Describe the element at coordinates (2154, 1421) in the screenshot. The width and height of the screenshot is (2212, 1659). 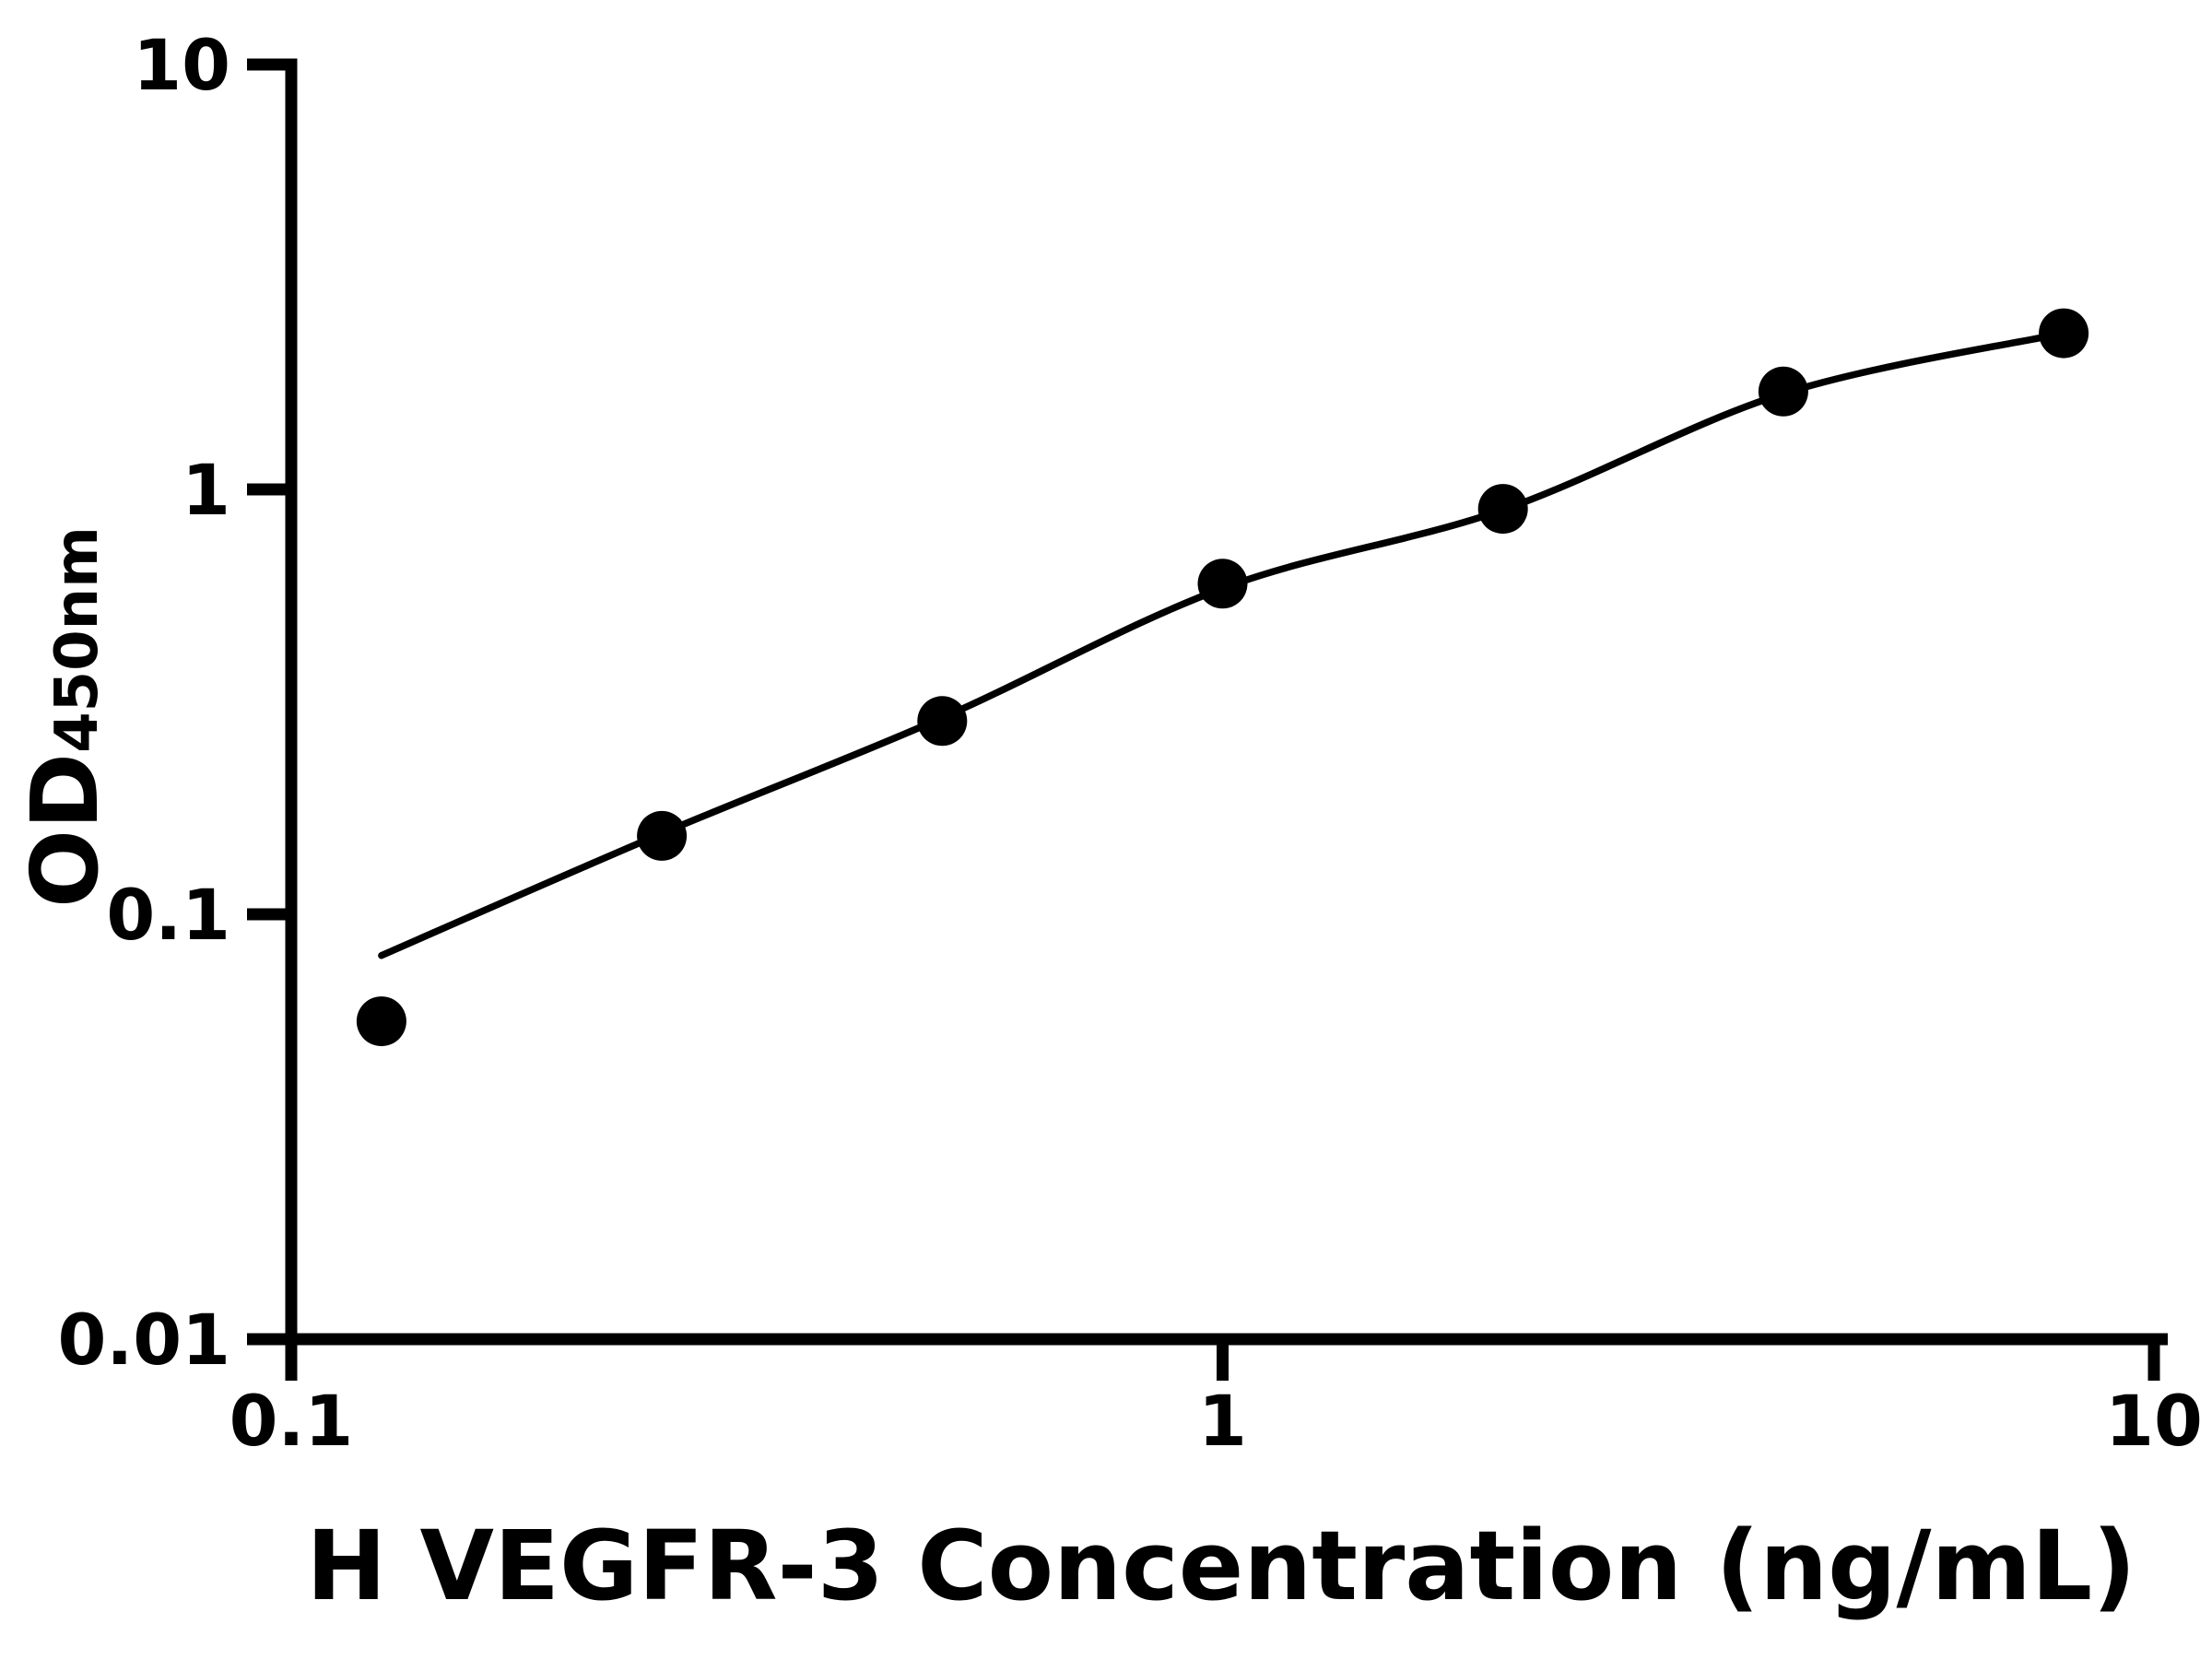
I see `x-tick-label: 10` at that location.